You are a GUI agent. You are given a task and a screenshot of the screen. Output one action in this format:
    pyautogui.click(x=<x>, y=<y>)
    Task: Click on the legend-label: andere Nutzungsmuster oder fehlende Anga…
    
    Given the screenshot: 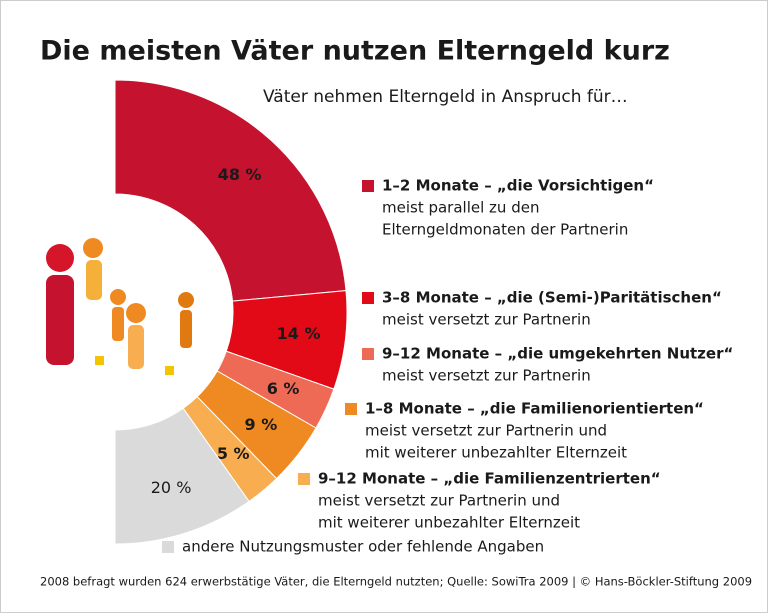 What is the action you would take?
    pyautogui.click(x=363, y=547)
    